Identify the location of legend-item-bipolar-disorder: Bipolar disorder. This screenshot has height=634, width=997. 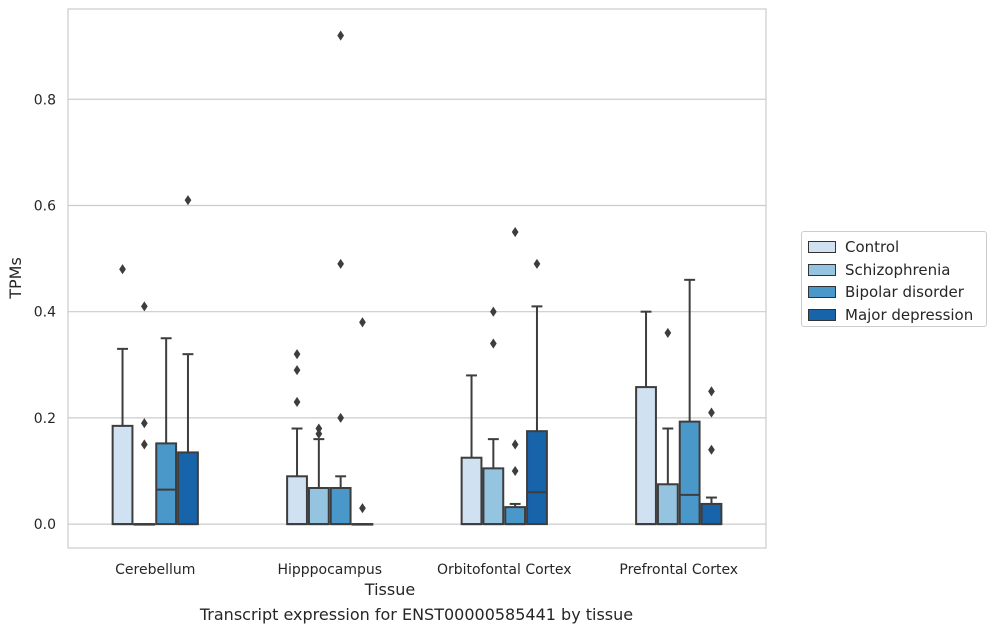
(897, 292).